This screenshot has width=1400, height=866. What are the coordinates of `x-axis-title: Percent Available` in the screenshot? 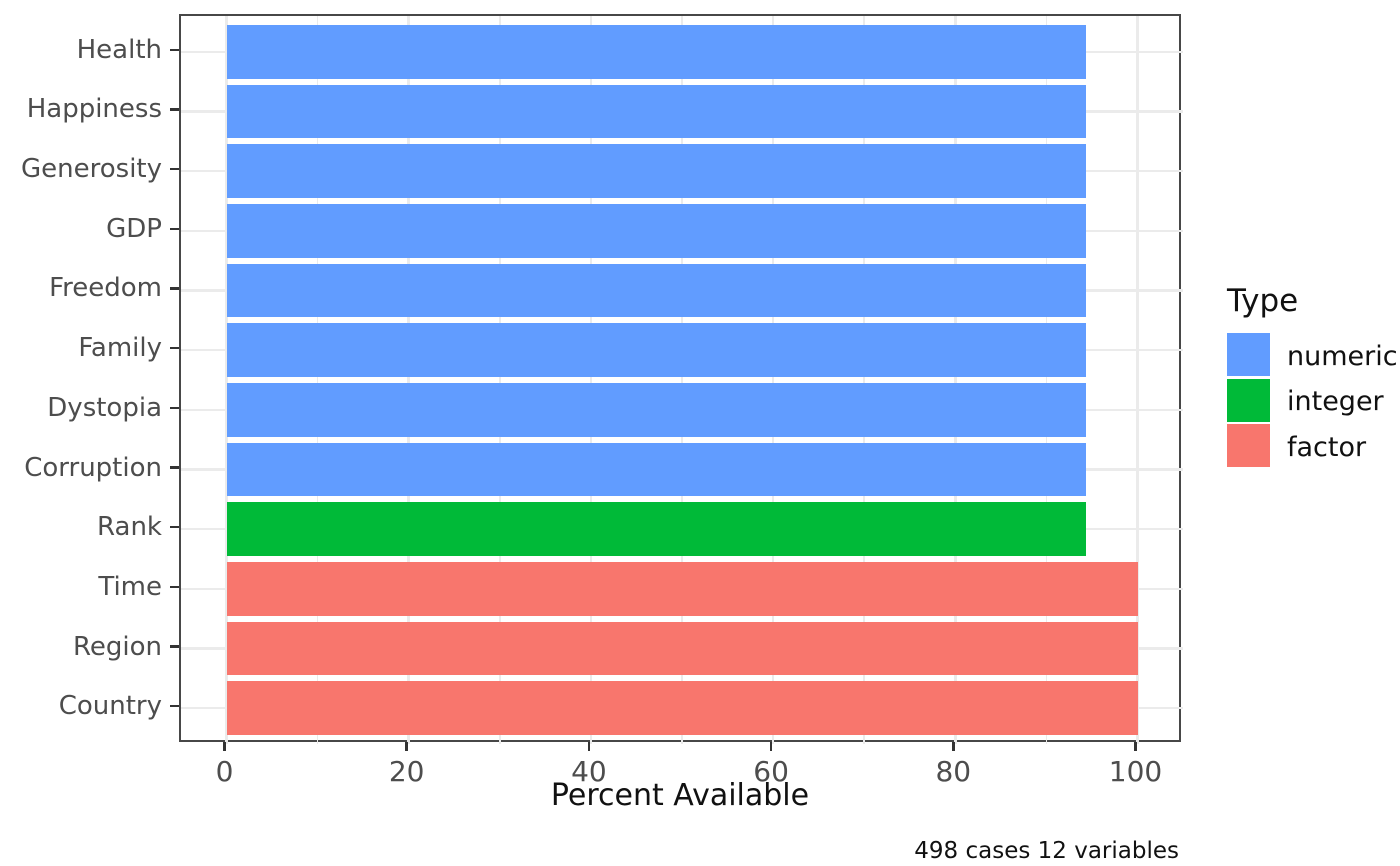 It's located at (680, 795).